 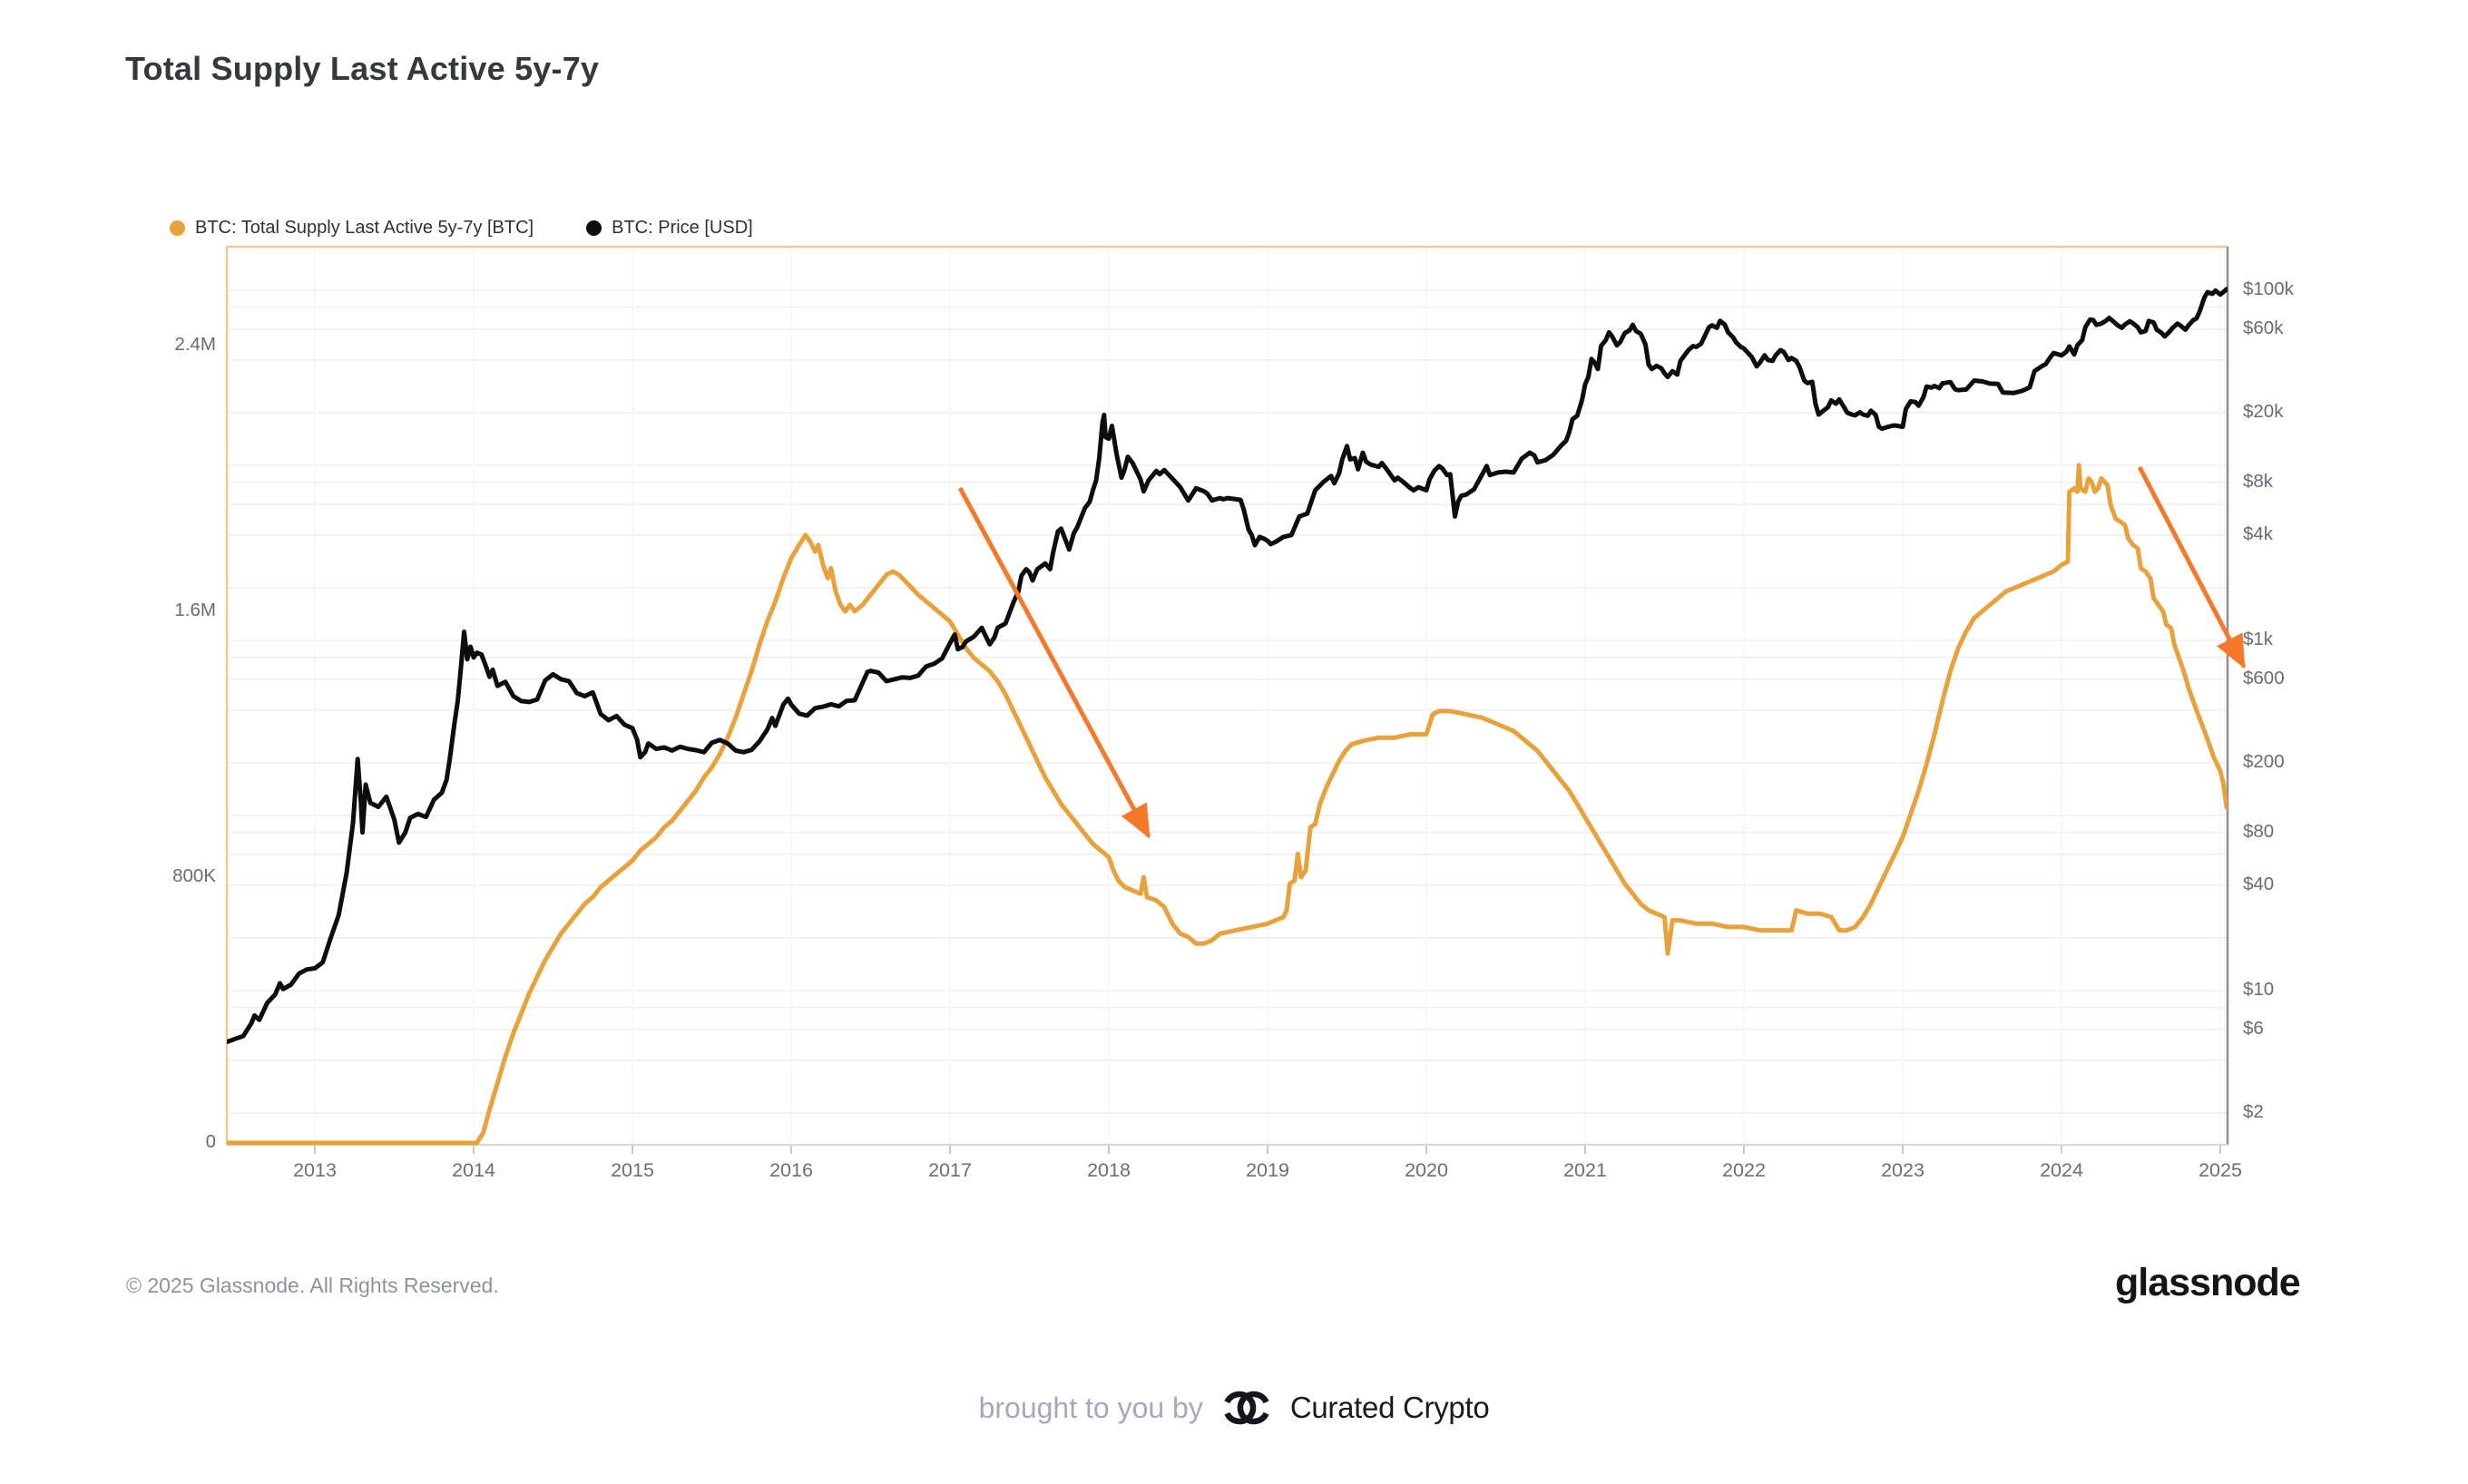 I want to click on right-axis-tick-label: $2, so click(x=2253, y=1111).